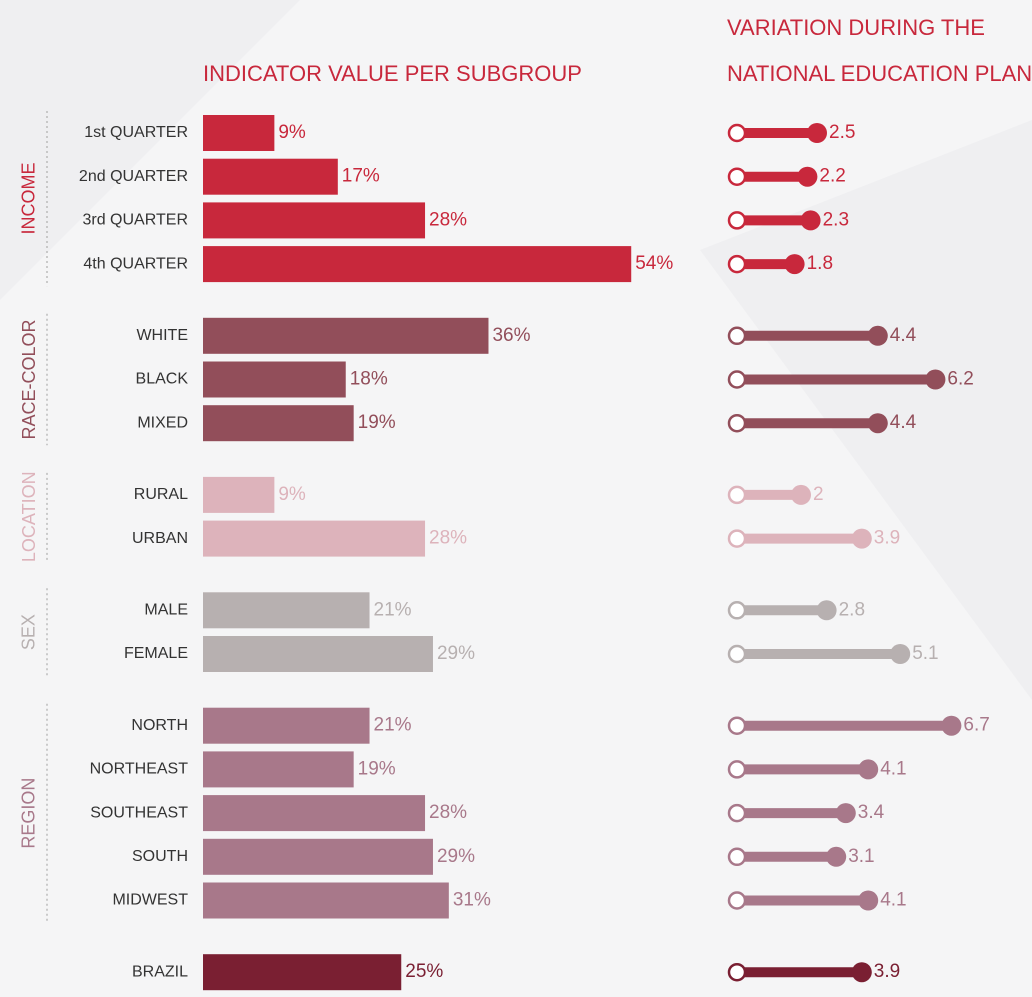 The width and height of the screenshot is (1032, 997). What do you see at coordinates (136, 132) in the screenshot?
I see `category-label: 1st QUARTER` at bounding box center [136, 132].